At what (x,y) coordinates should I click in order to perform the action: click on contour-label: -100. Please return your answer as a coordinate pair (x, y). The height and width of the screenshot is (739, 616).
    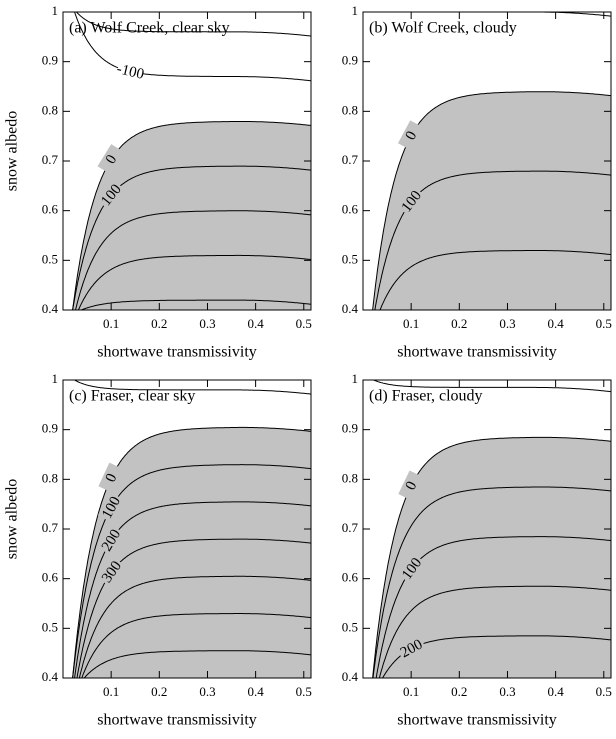
    Looking at the image, I should click on (130, 72).